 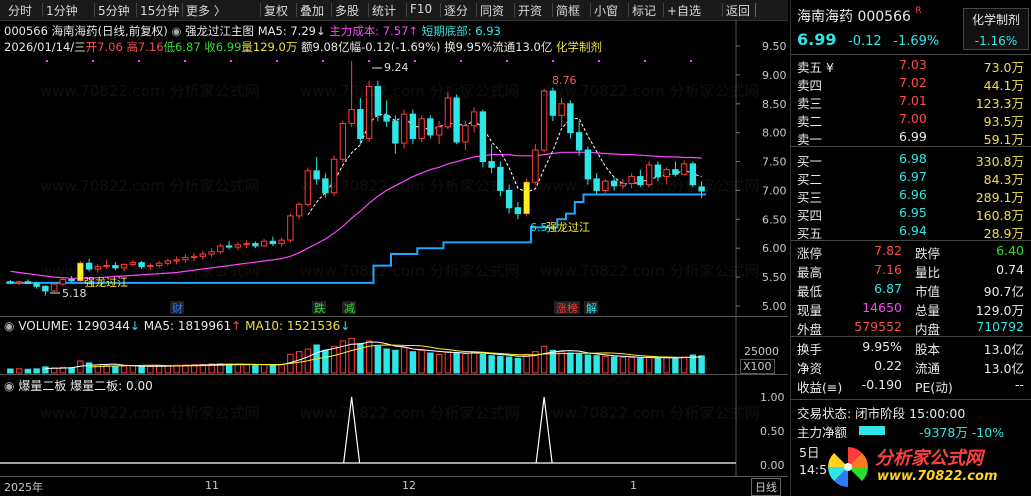 I want to click on price-tick-label: 6.50, so click(x=774, y=219).